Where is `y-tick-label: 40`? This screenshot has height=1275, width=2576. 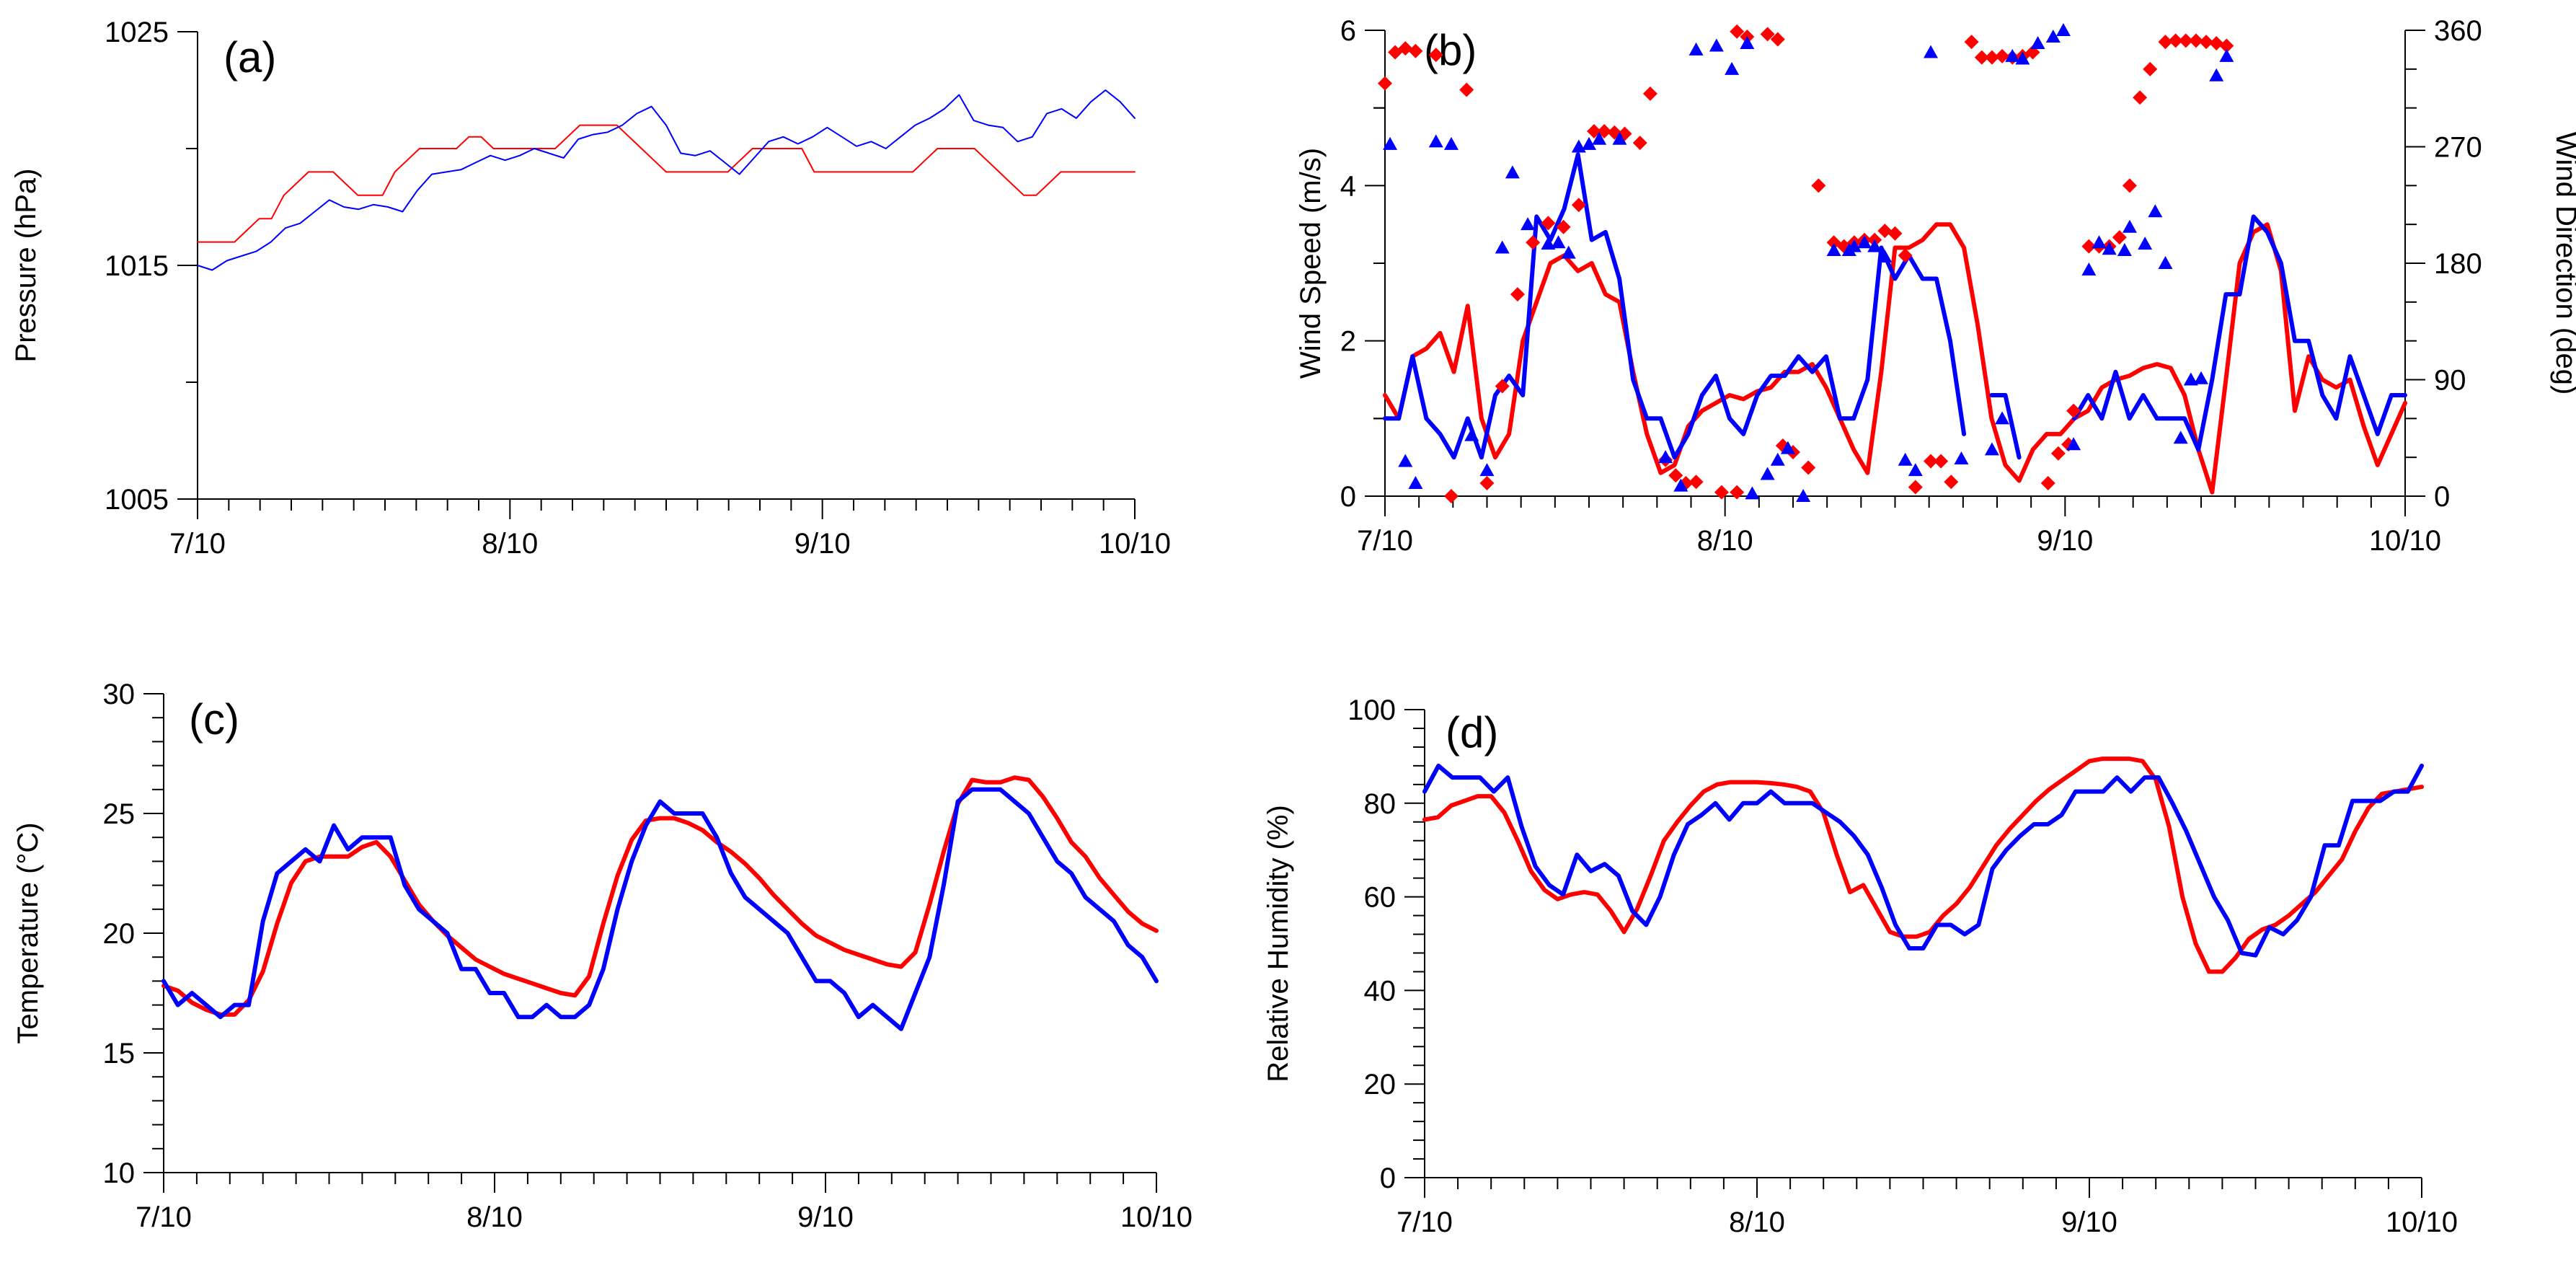
y-tick-label: 40 is located at coordinates (1380, 991).